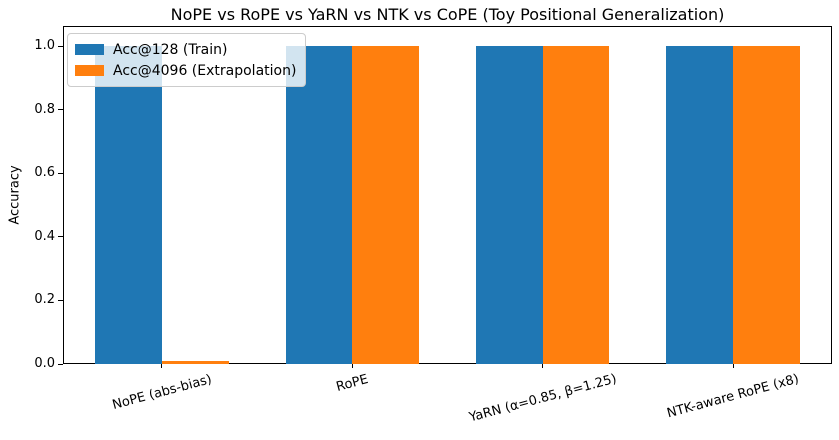 The image size is (839, 440). What do you see at coordinates (576, 205) in the screenshot?
I see `bar-acc4096-cat2` at bounding box center [576, 205].